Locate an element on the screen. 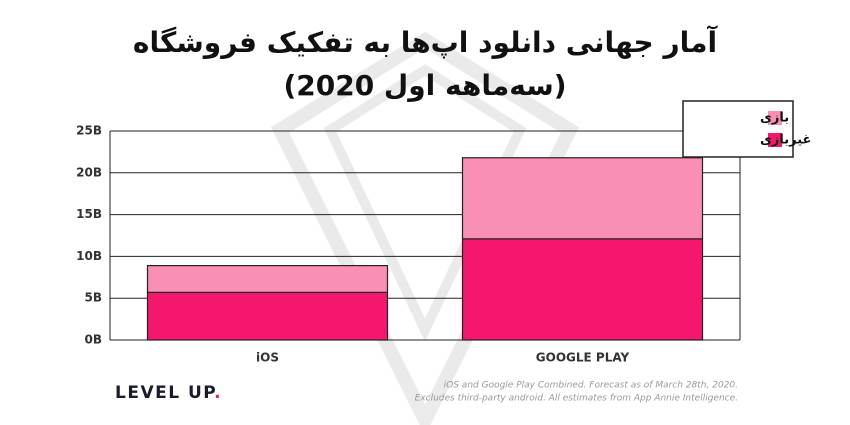 Image resolution: width=850 pixels, height=425 pixels. legend-label: بازی is located at coordinates (774, 118).